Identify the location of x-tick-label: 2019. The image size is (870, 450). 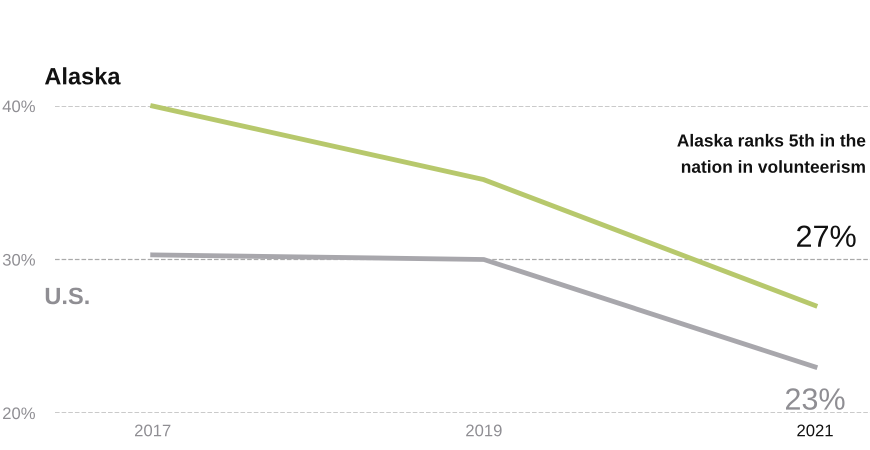
(484, 430).